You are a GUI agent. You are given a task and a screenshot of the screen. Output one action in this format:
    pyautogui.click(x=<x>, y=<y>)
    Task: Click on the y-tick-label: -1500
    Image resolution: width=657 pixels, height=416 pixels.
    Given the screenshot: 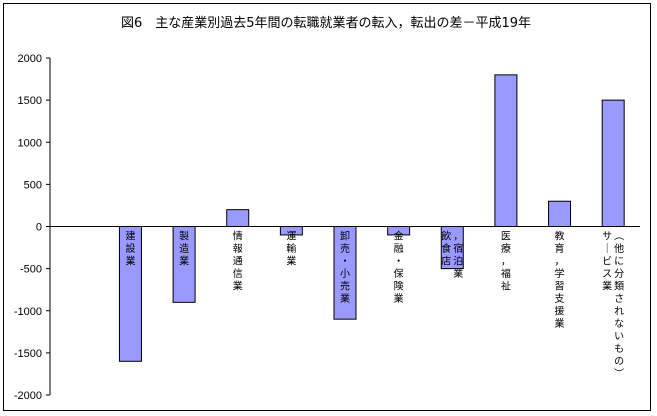 What is the action you would take?
    pyautogui.click(x=28, y=354)
    